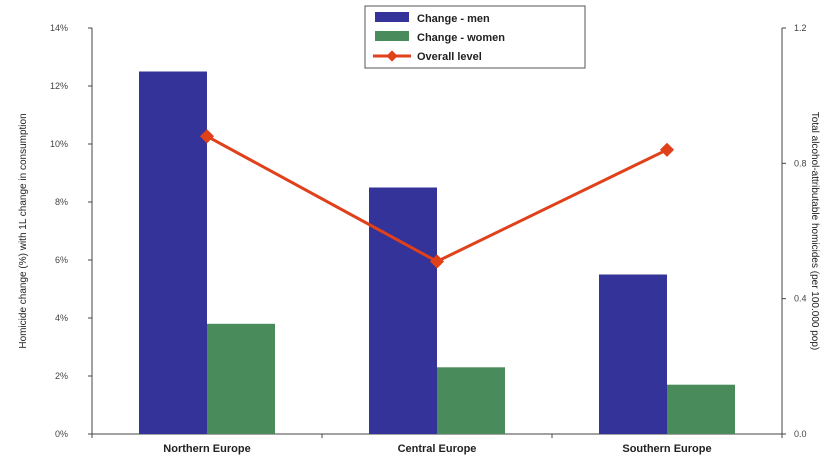 The height and width of the screenshot is (462, 834). I want to click on legend-swatch-marker, so click(392, 56).